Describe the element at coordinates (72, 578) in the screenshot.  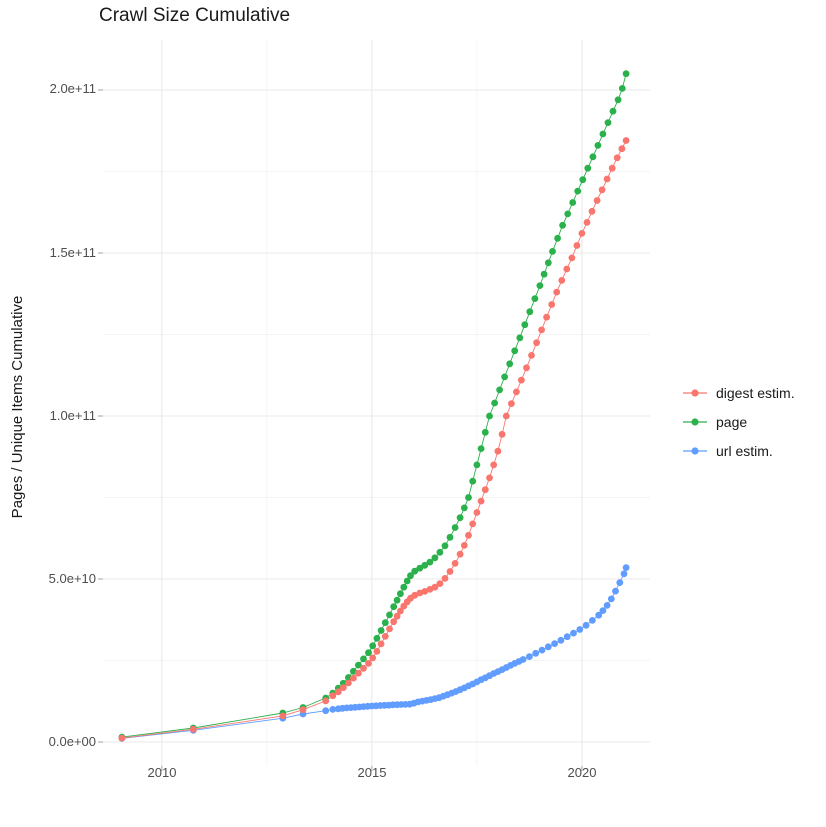
I see `y-tick-label: 5.0e+10` at that location.